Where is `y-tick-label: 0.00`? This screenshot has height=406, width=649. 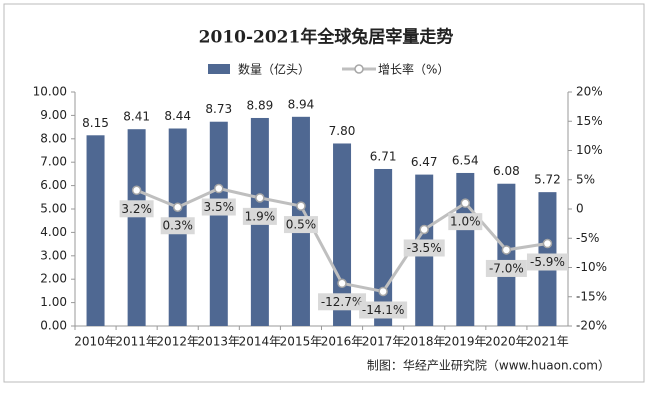 y-tick-label: 0.00 is located at coordinates (53, 326).